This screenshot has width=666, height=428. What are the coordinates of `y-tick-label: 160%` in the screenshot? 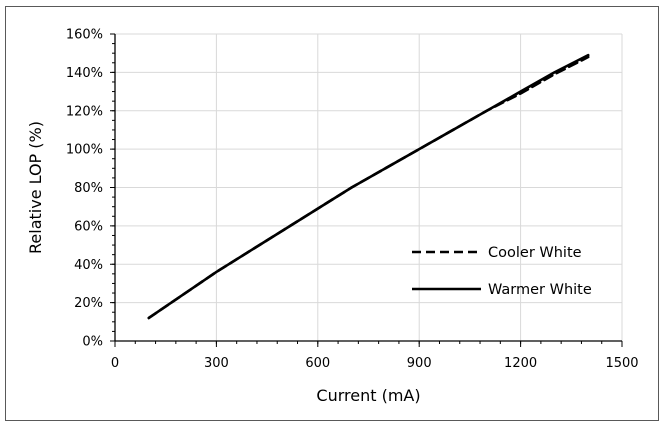 It's located at (84, 35).